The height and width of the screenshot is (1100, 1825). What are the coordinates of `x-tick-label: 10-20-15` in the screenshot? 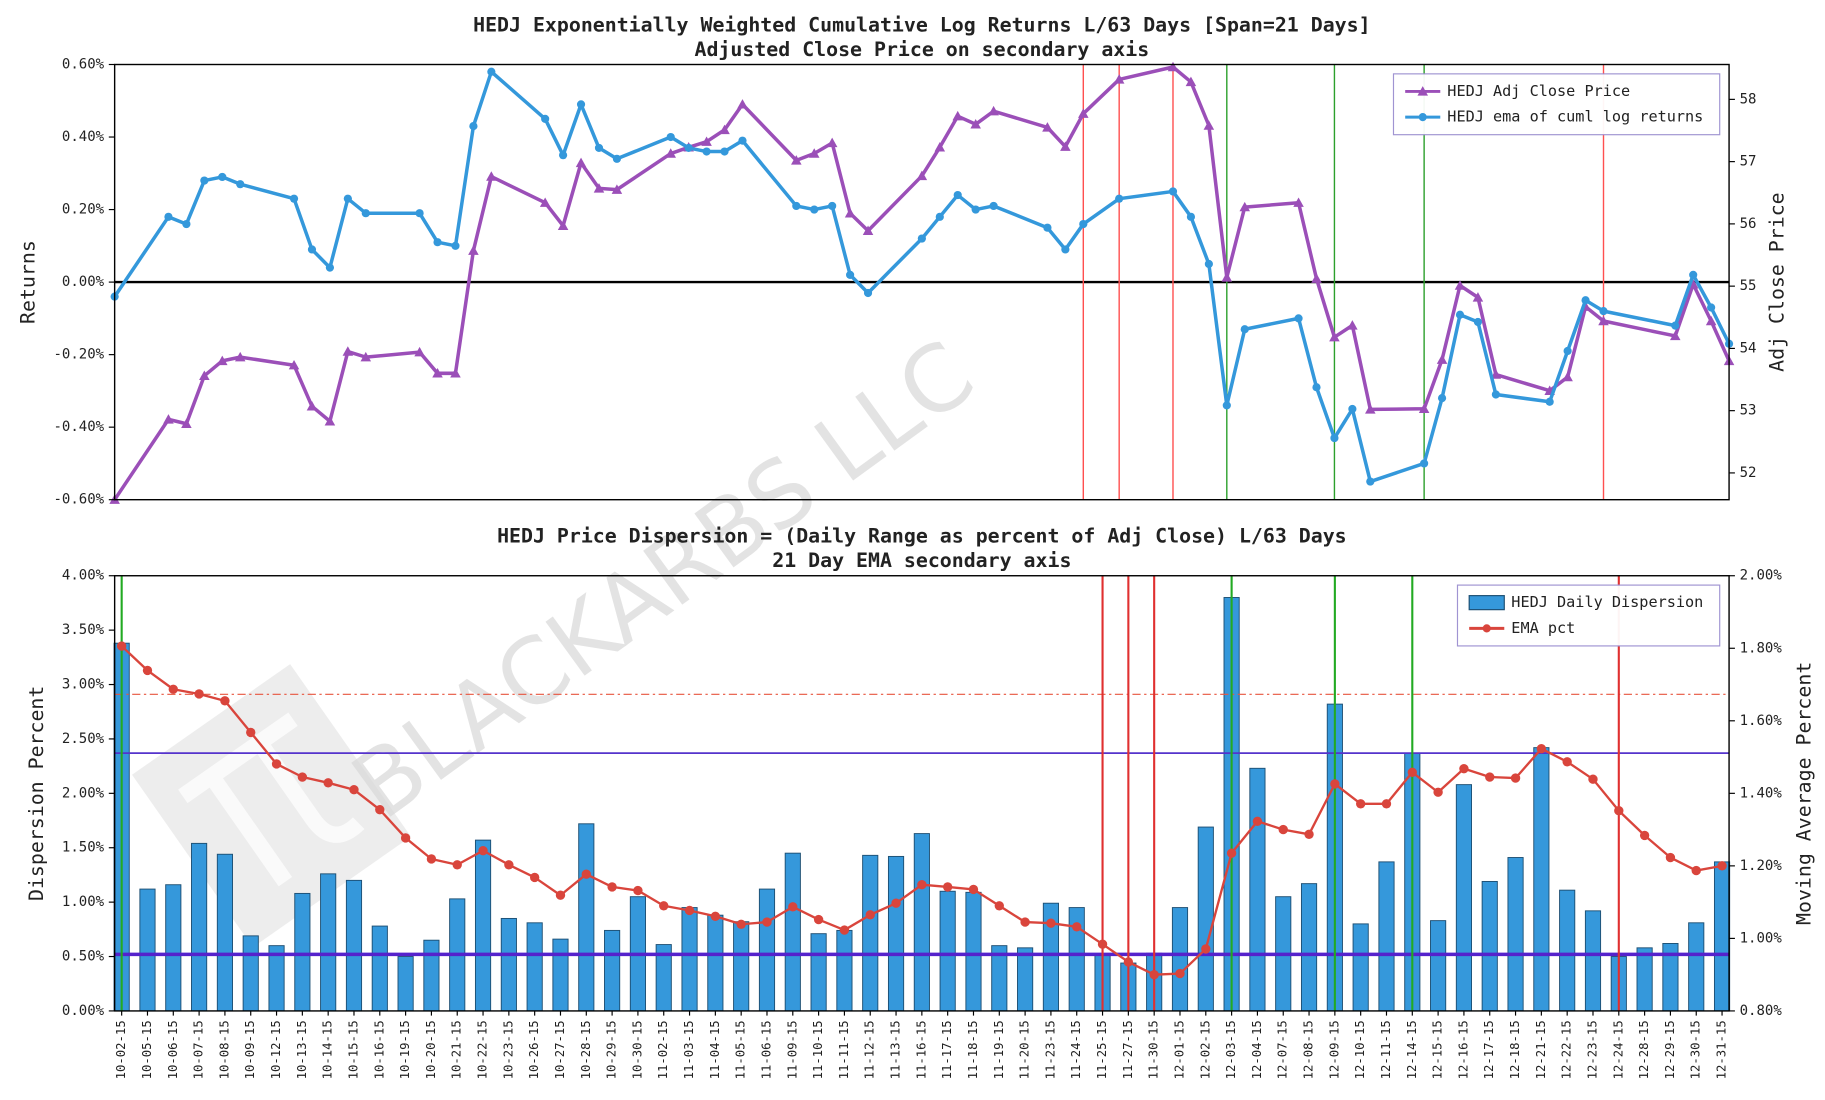 It's located at (431, 1049).